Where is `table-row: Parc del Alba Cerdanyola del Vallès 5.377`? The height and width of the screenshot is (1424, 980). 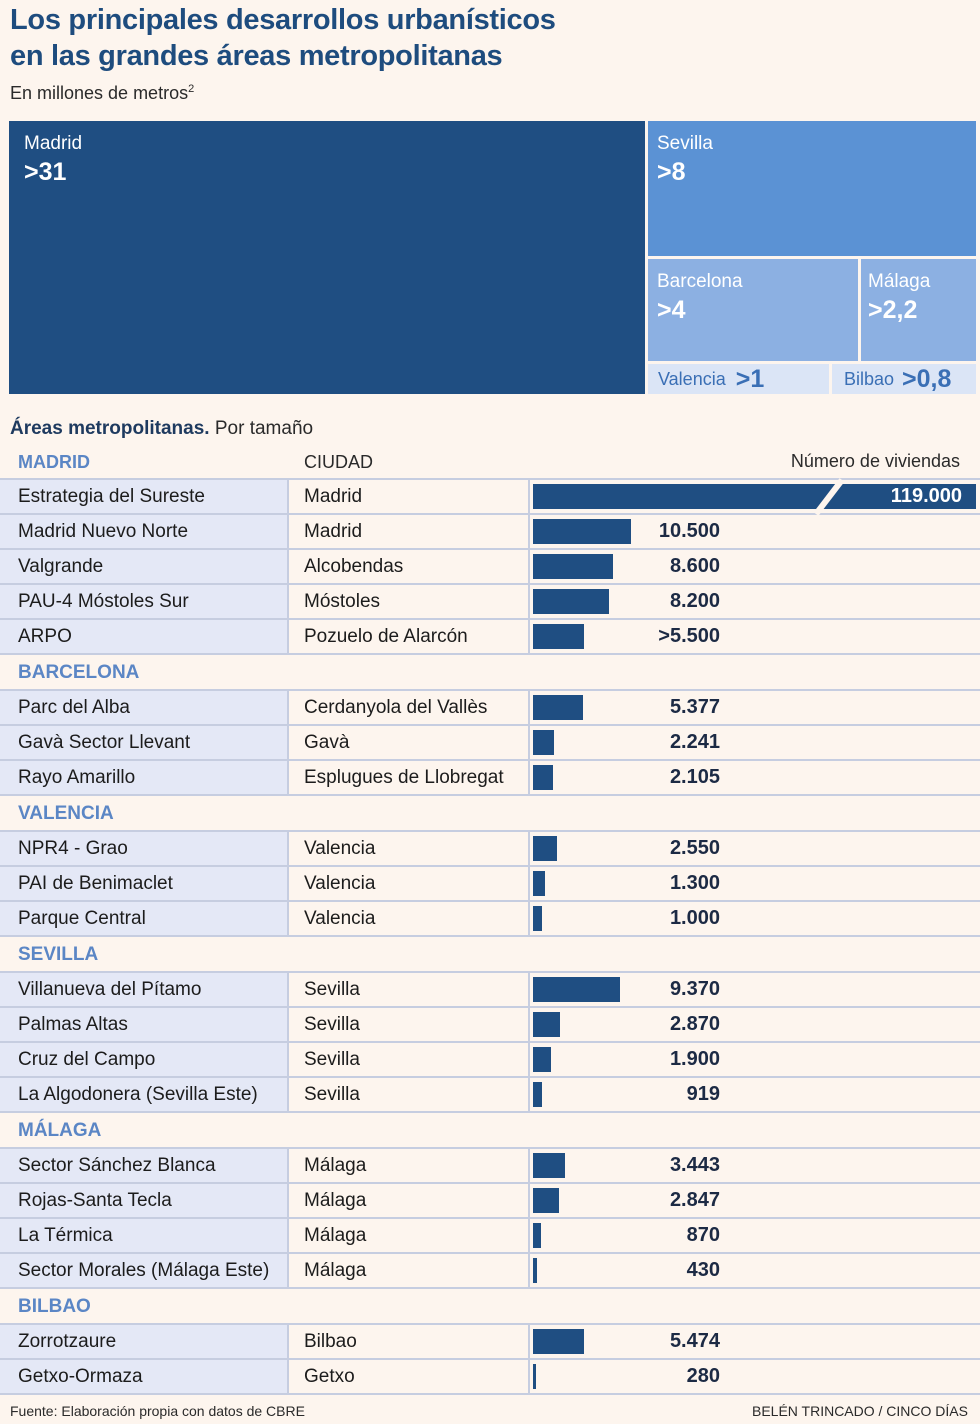 table-row: Parc del Alba Cerdanyola del Vallès 5.377 is located at coordinates (490, 708).